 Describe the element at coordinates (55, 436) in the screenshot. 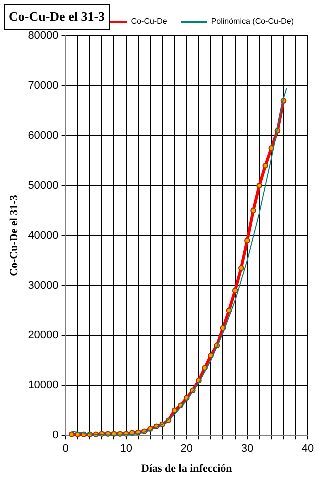

I see `y-tick-label: 0` at that location.